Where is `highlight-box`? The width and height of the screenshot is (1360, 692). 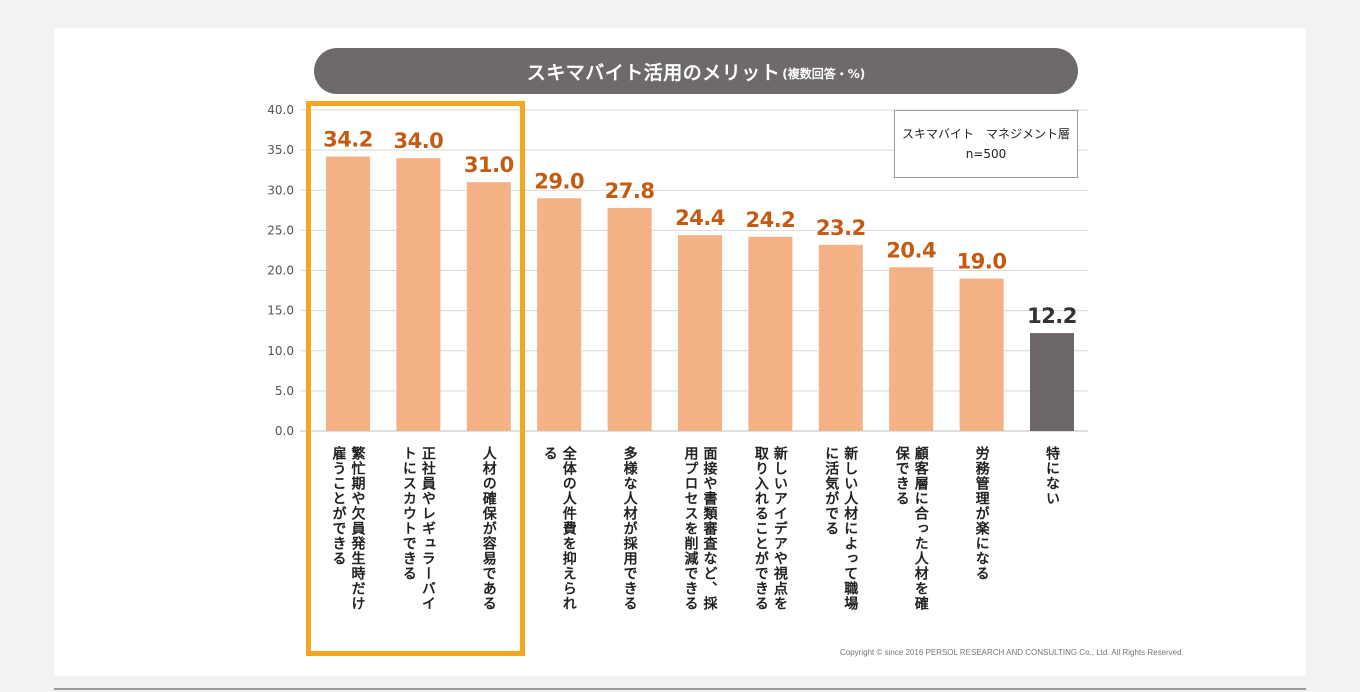
highlight-box is located at coordinates (415, 378).